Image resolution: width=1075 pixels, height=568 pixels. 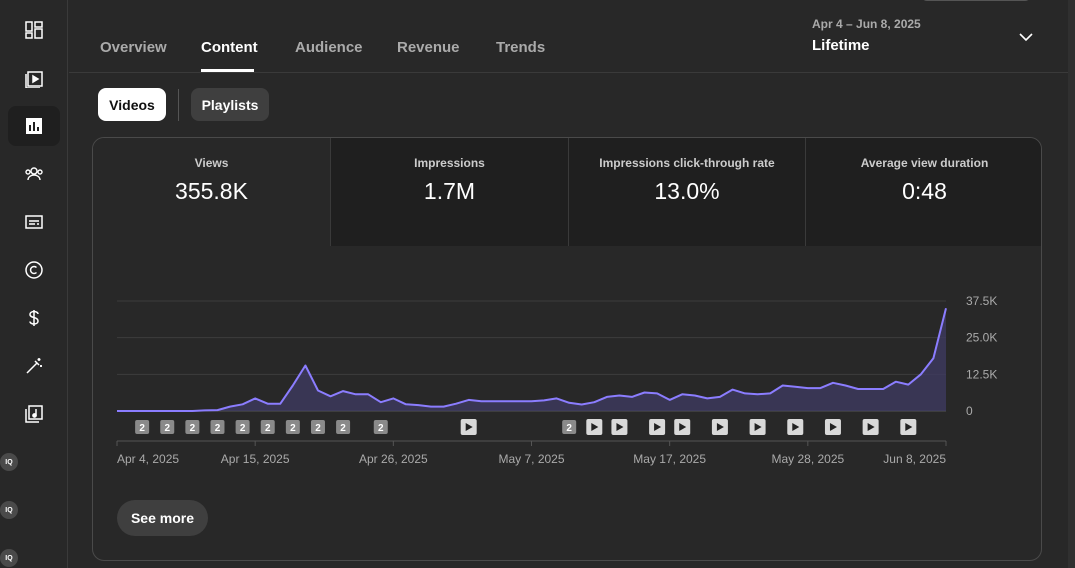 I want to click on tab-trends: Trends, so click(x=521, y=47).